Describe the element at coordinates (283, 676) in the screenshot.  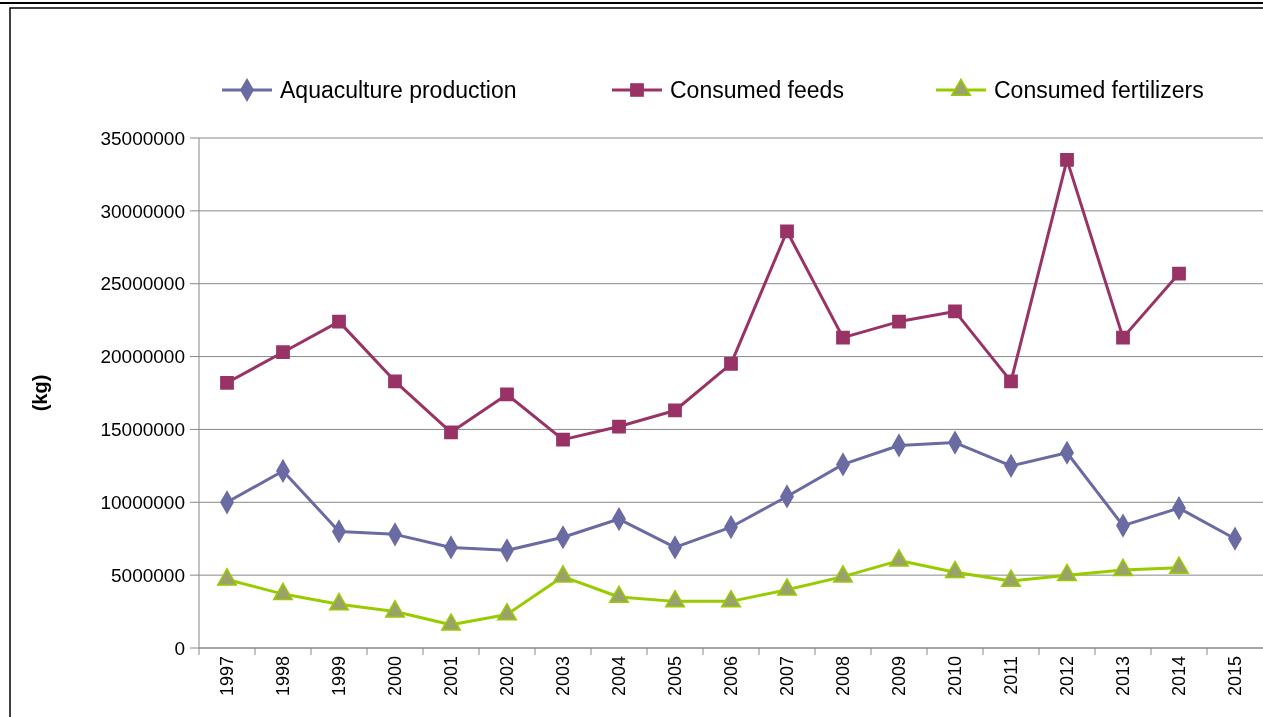
I see `x-tick-label: 1998` at that location.